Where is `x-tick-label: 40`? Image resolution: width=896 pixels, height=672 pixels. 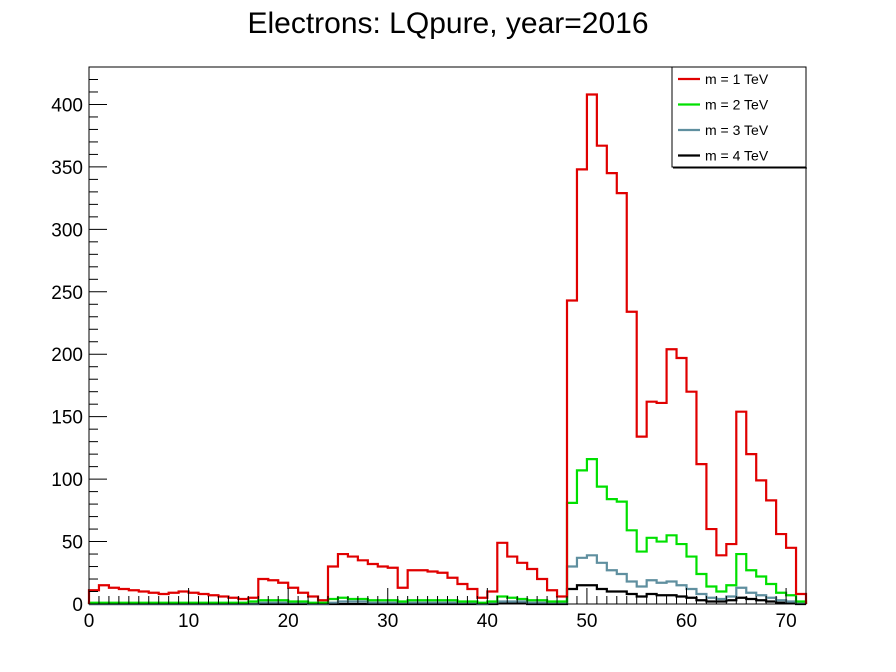 x-tick-label: 40 is located at coordinates (487, 621).